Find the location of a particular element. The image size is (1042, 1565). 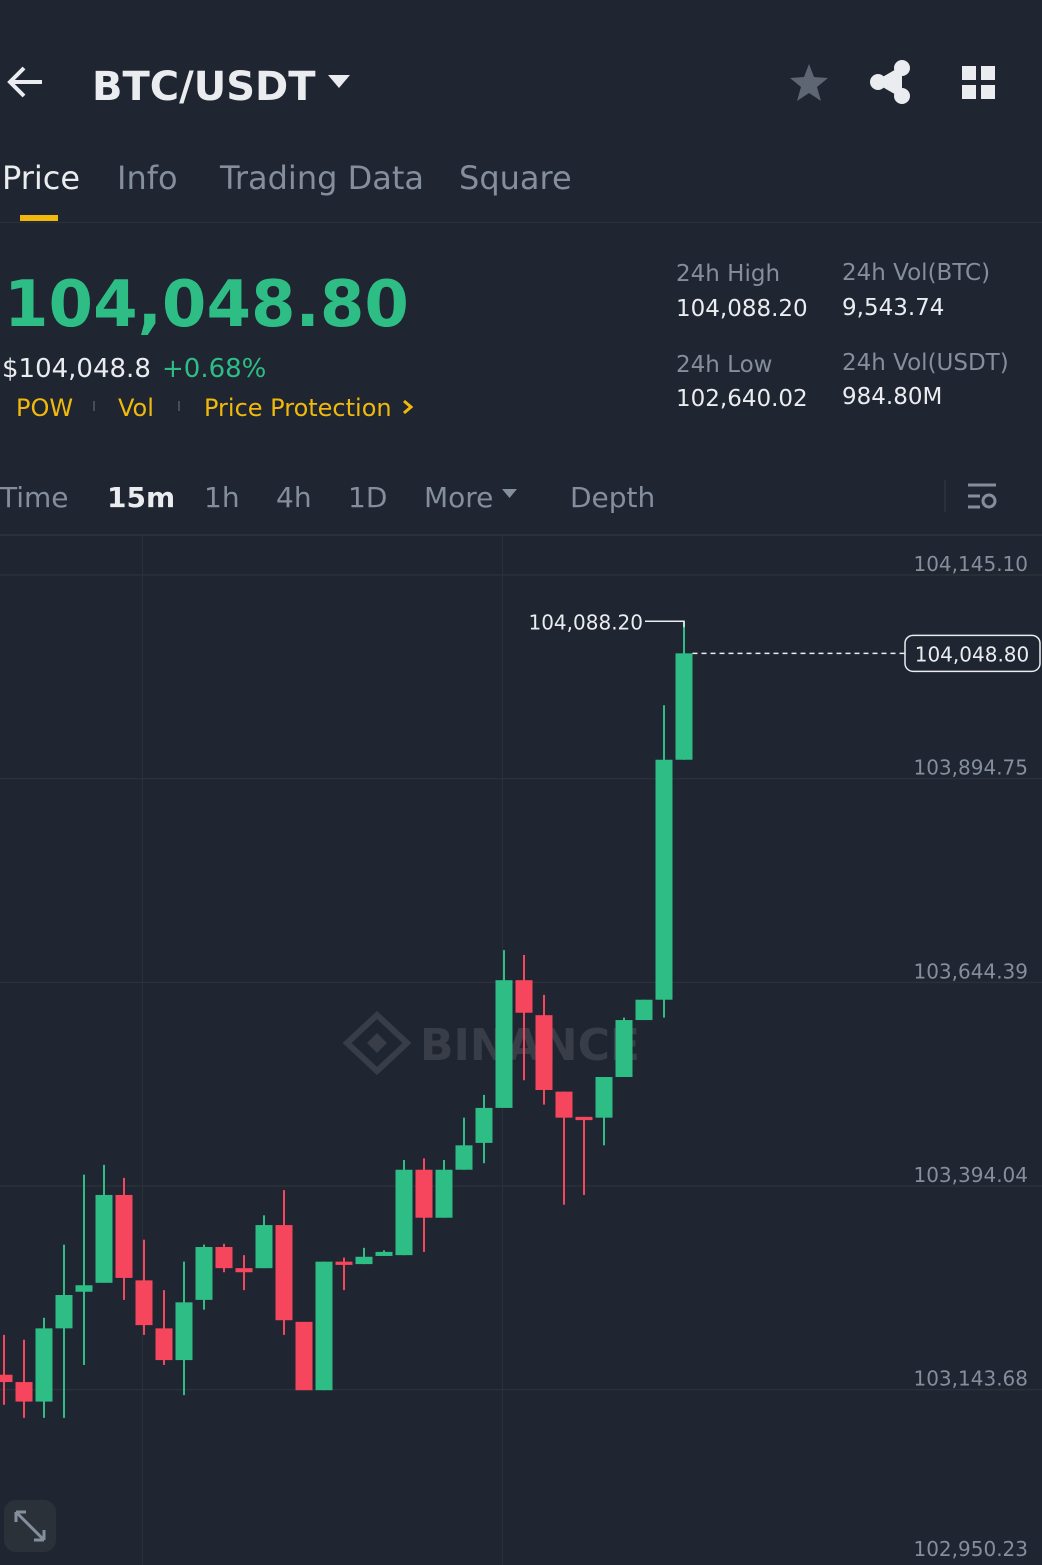

tag: Price Protection is located at coordinates (298, 408).